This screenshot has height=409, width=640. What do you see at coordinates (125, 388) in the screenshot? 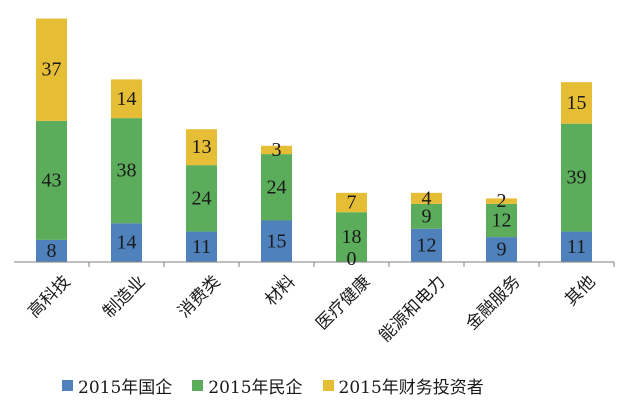
I see `legend-label-soe: 2015年国企` at bounding box center [125, 388].